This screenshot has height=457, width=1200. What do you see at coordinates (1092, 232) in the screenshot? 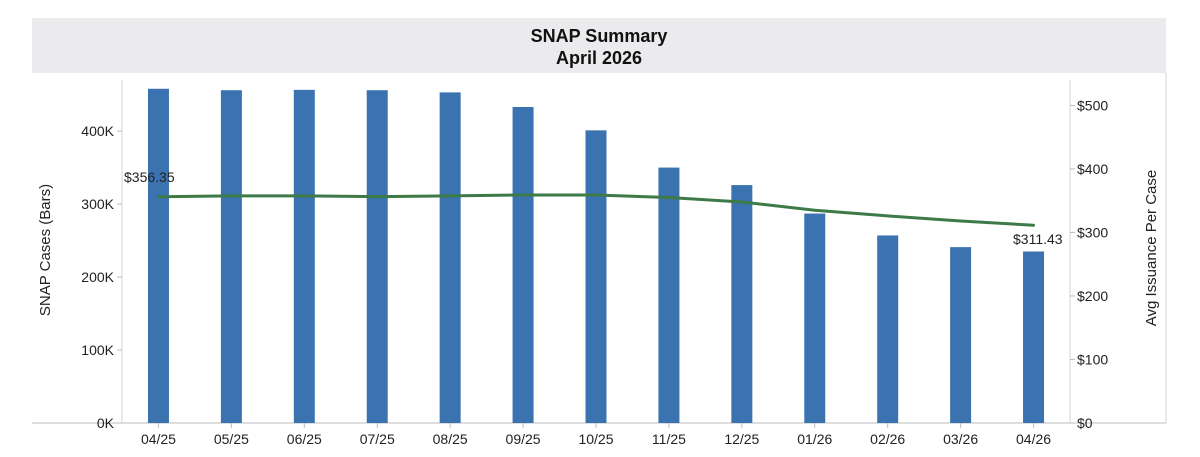
I see `right-tick-label: $300` at bounding box center [1092, 232].